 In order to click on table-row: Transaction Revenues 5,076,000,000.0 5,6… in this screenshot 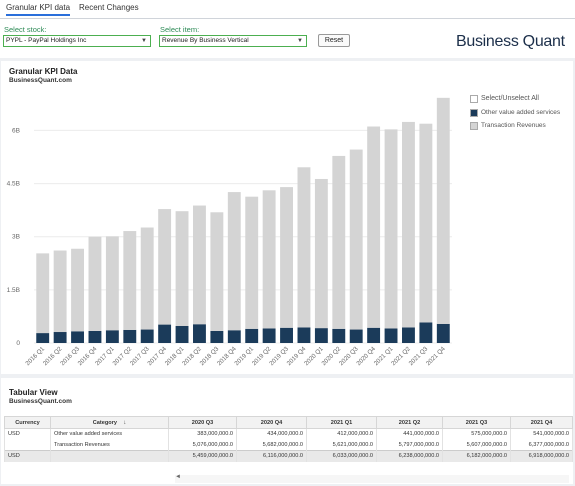, I will do `click(288, 445)`.